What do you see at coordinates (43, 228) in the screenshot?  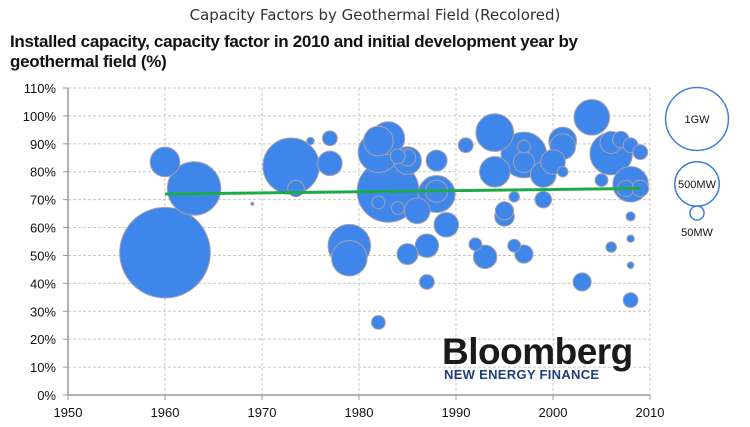 I see `y-tick-label: 60%` at bounding box center [43, 228].